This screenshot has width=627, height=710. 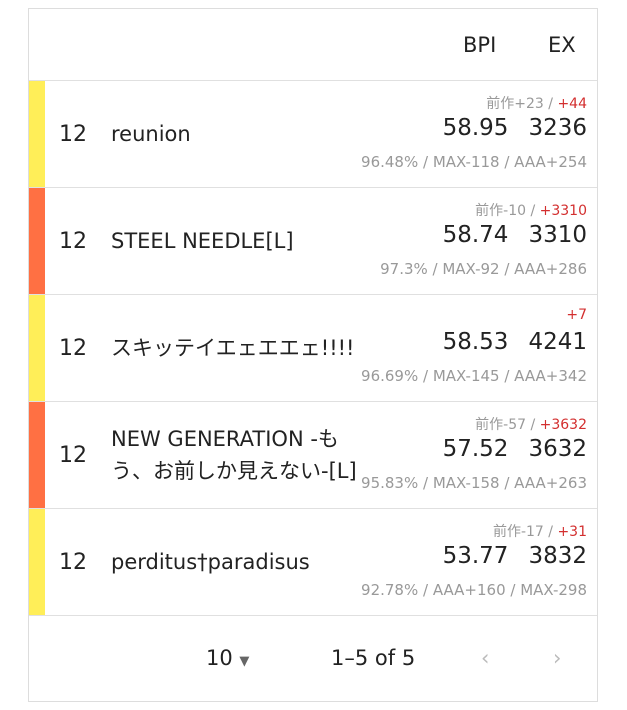 What do you see at coordinates (234, 455) in the screenshot?
I see `song-title: NEW GENERATION -もう、お前しか見えない-[L]` at bounding box center [234, 455].